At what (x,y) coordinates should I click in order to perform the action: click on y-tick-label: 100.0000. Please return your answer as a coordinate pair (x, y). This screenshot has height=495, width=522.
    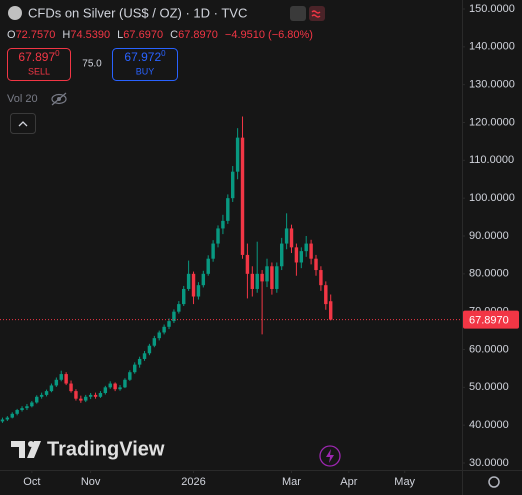
    Looking at the image, I should click on (492, 198).